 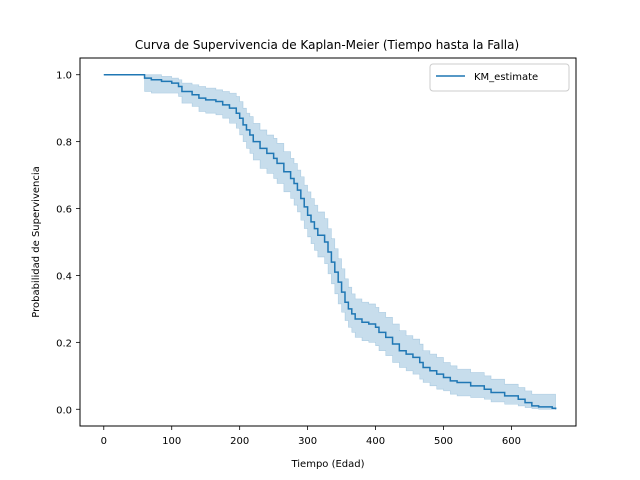 What do you see at coordinates (511, 441) in the screenshot?
I see `x-tick-label: 600` at bounding box center [511, 441].